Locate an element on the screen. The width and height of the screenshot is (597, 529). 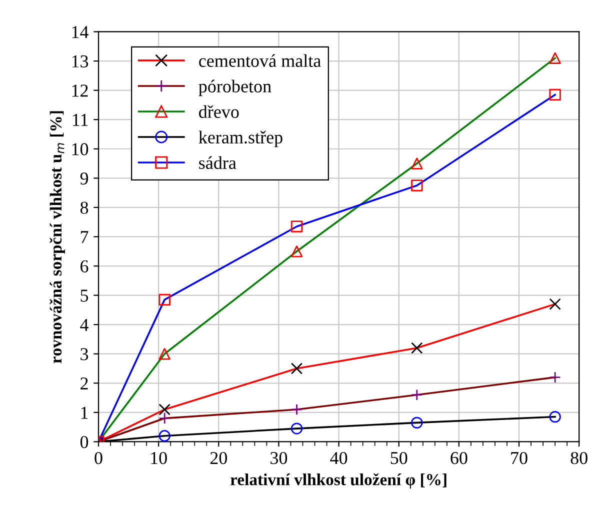
y-tick-label: 9 is located at coordinates (84, 178).